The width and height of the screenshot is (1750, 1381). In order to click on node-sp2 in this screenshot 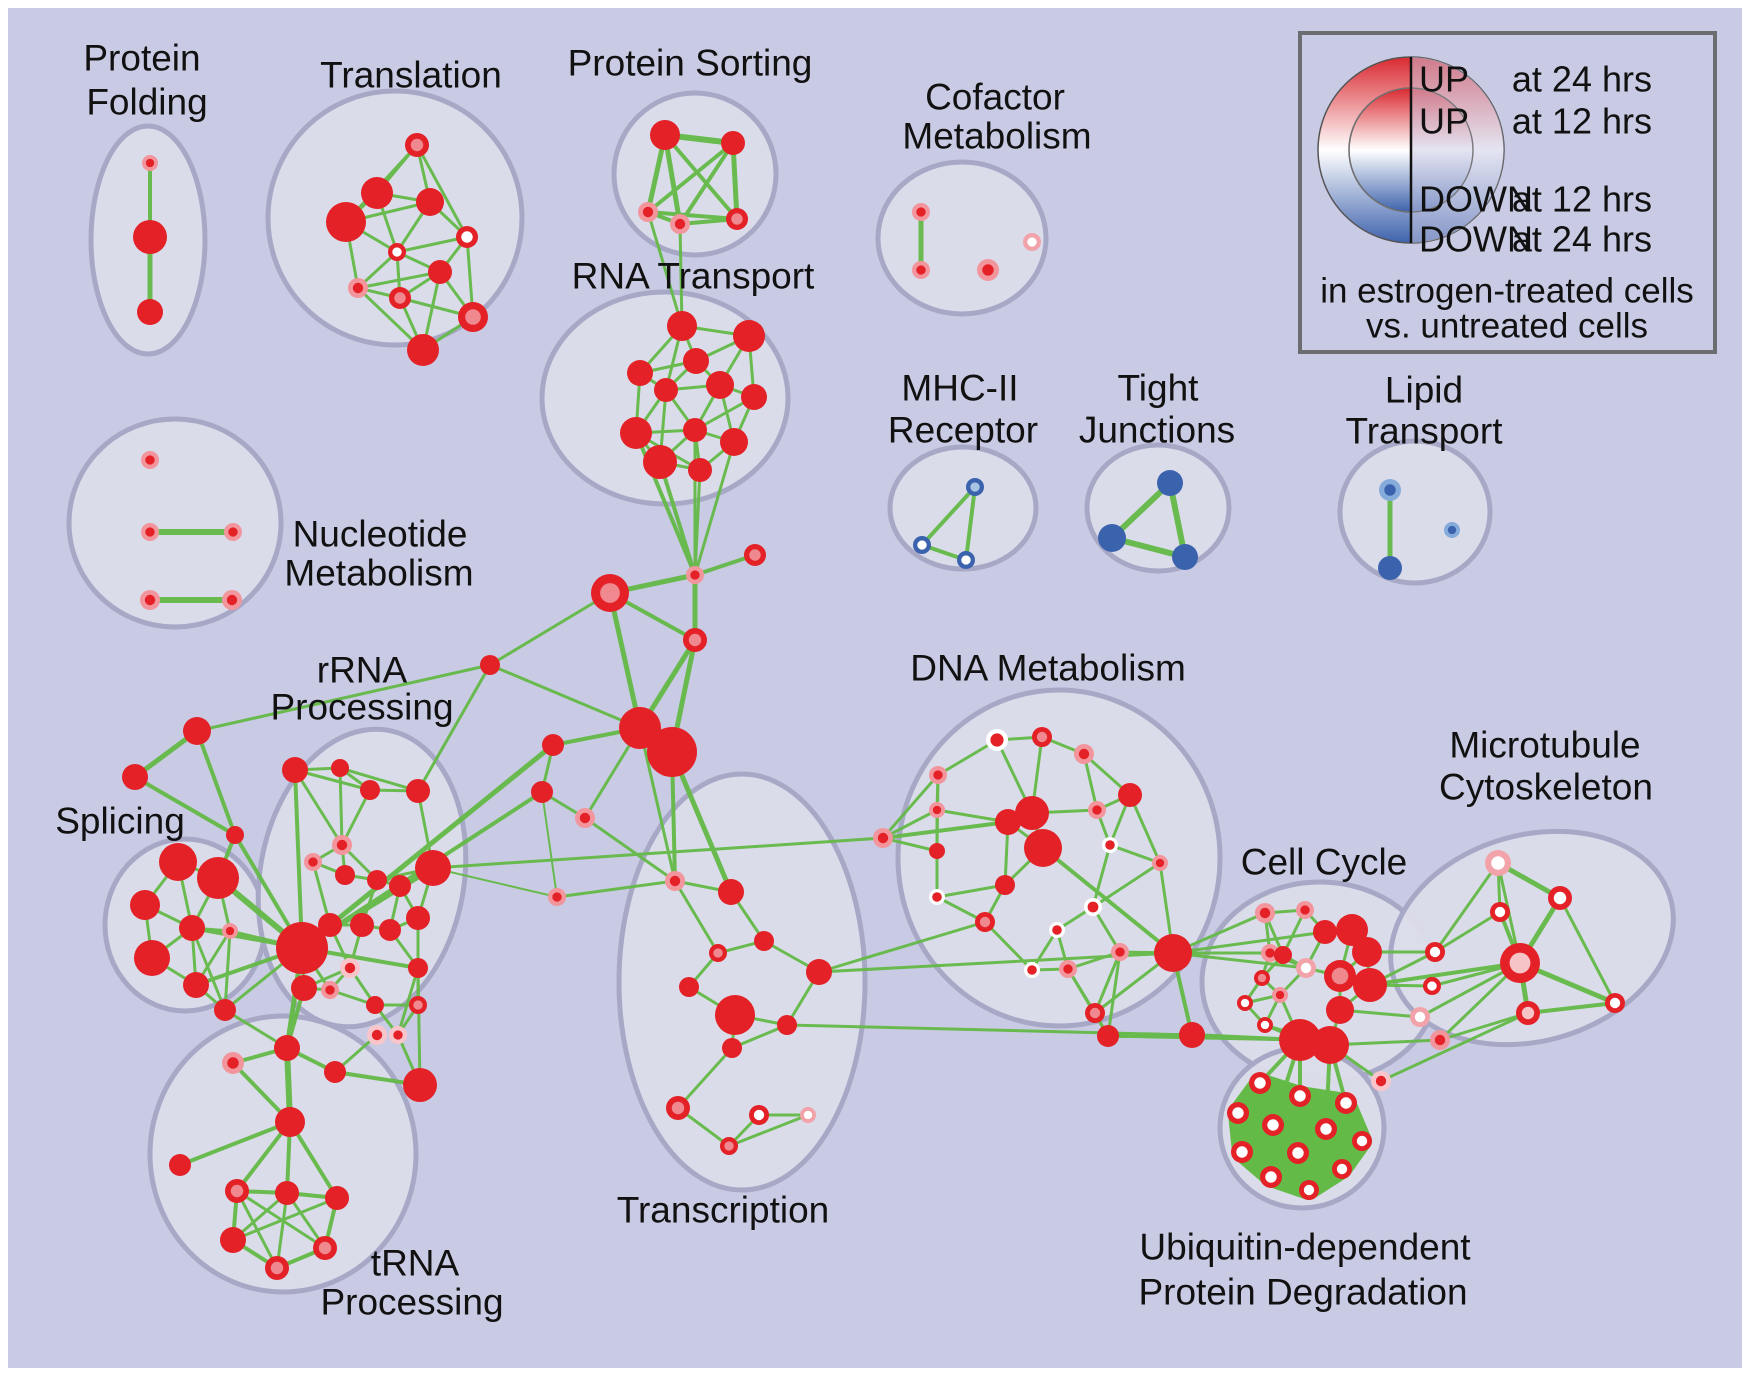, I will do `click(218, 878)`.